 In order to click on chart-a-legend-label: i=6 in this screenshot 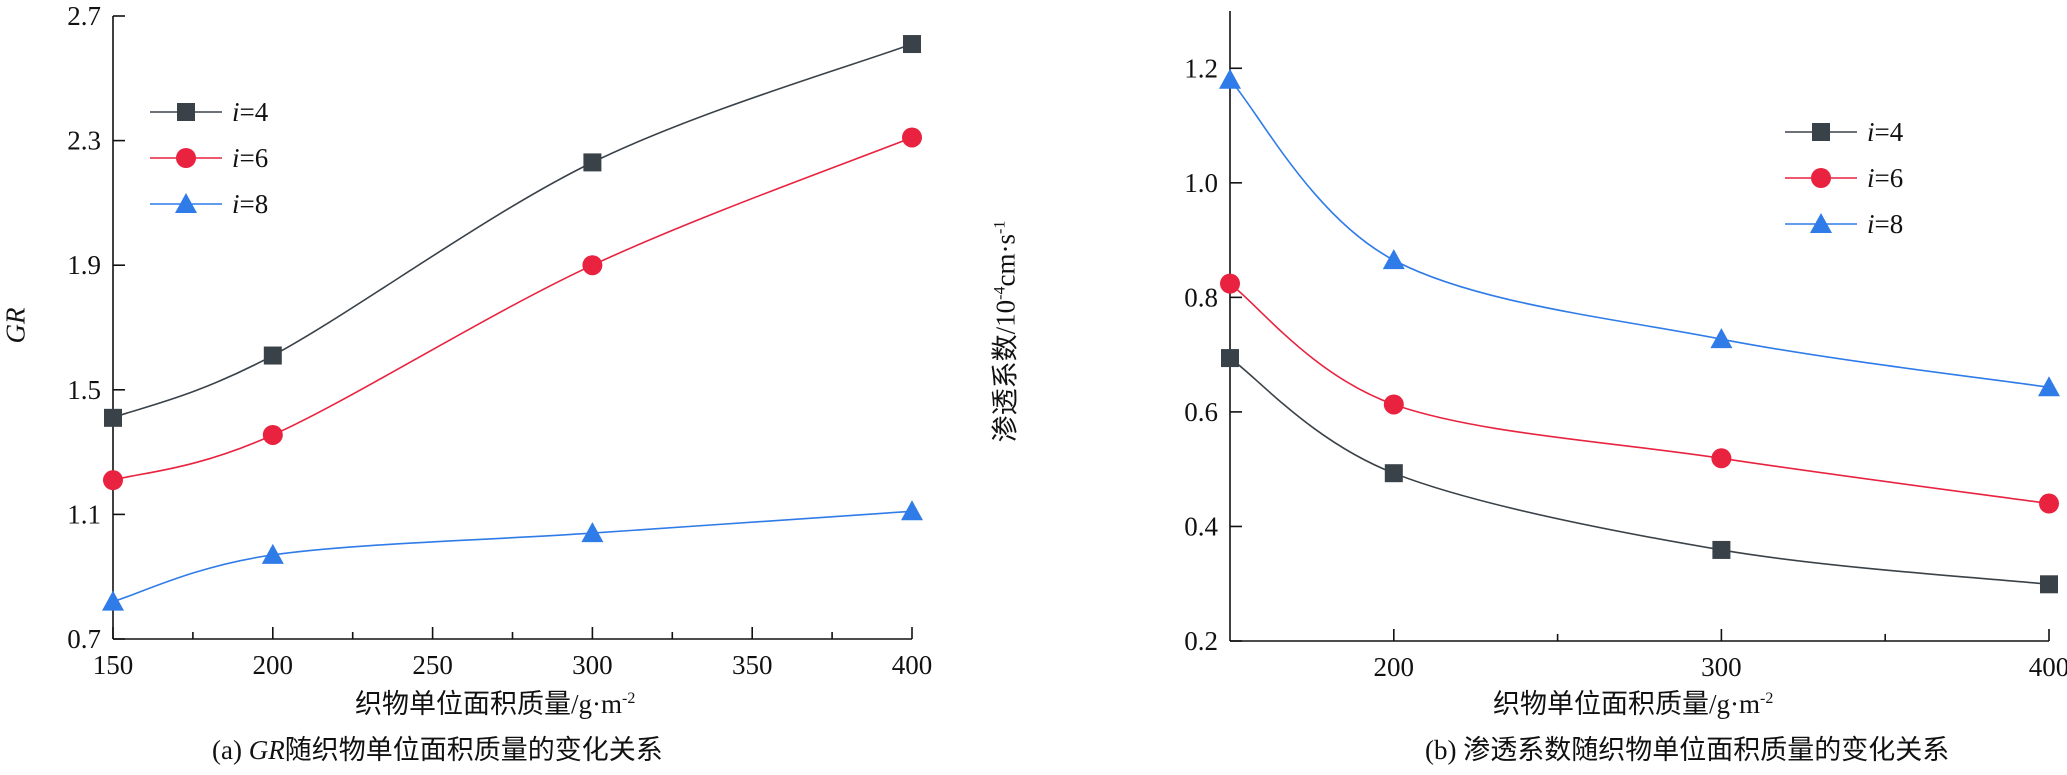, I will do `click(250, 158)`.